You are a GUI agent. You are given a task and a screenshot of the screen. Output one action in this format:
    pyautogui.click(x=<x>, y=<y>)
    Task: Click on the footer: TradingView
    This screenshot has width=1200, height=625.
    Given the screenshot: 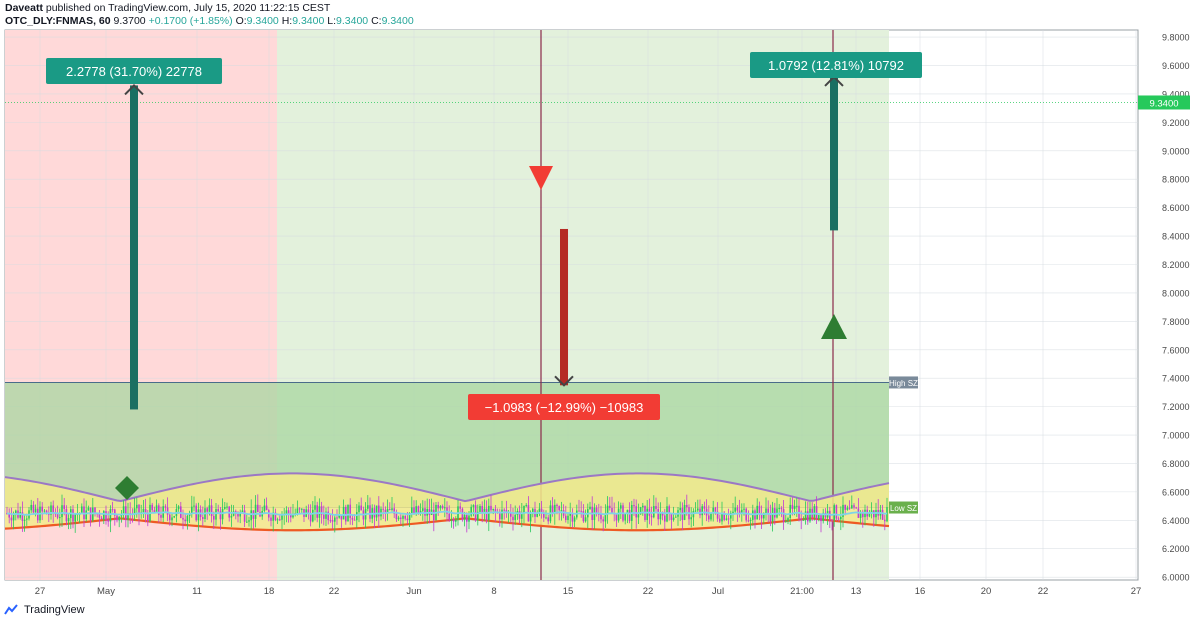 What is the action you would take?
    pyautogui.click(x=44, y=610)
    